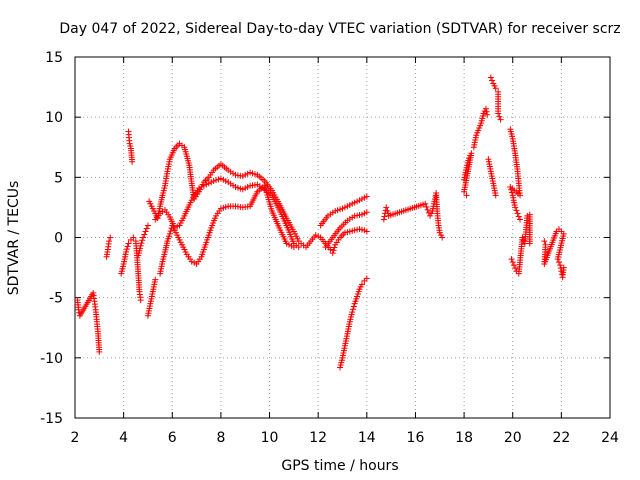  Describe the element at coordinates (58, 239) in the screenshot. I see `y-tick-label: 0` at that location.